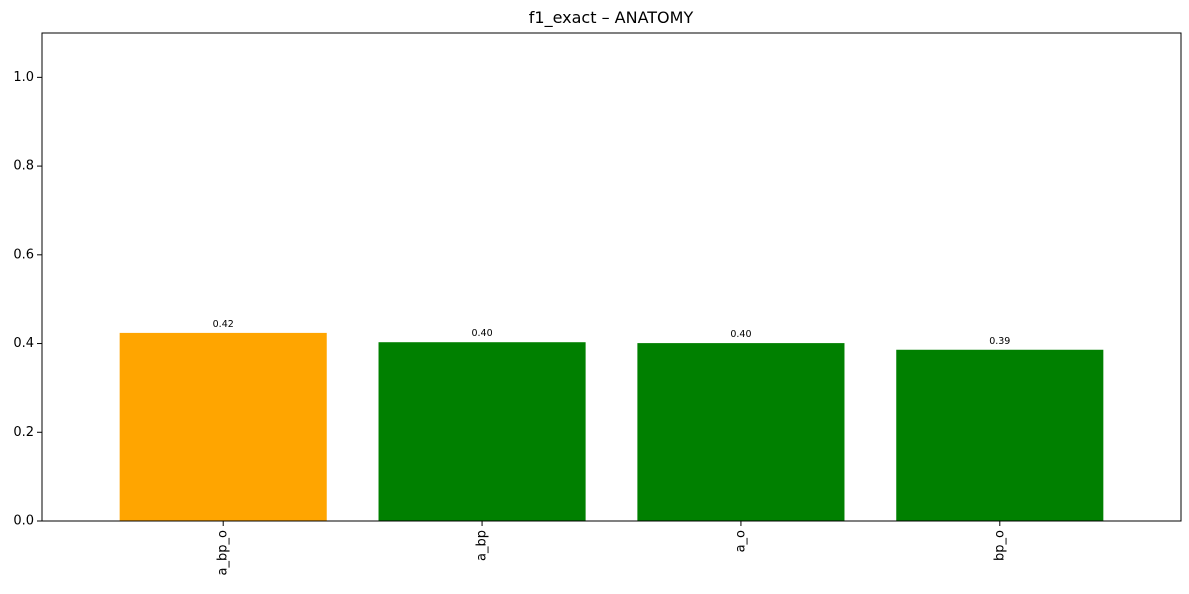 The width and height of the screenshot is (1189, 594). Describe the element at coordinates (740, 541) in the screenshot. I see `x-tick-label-a_o: a_o` at that location.